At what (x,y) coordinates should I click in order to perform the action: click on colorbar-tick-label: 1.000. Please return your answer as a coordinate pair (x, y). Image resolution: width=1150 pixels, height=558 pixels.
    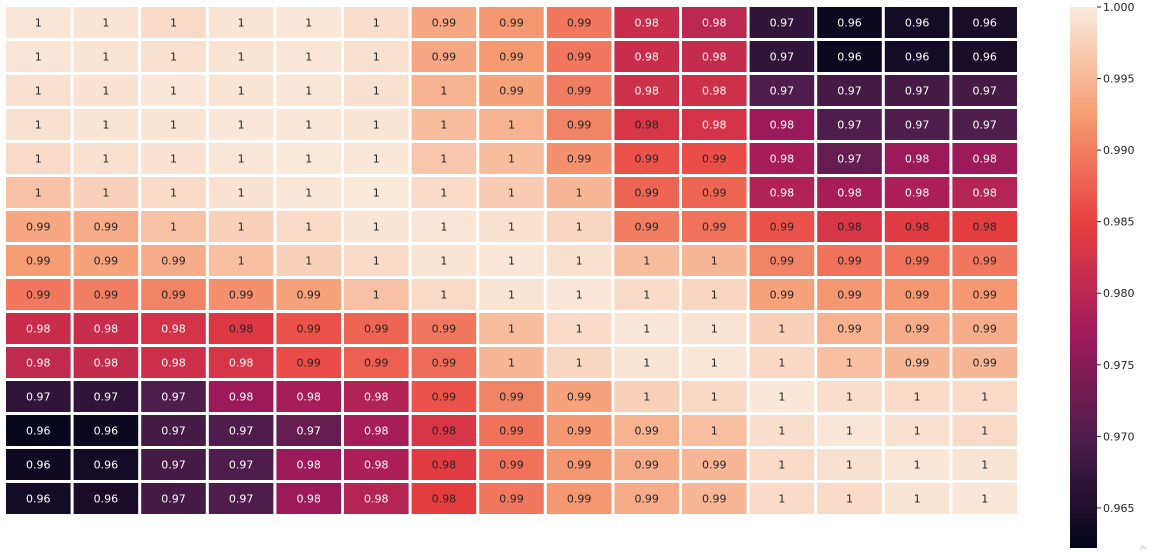
    Looking at the image, I should click on (1119, 7).